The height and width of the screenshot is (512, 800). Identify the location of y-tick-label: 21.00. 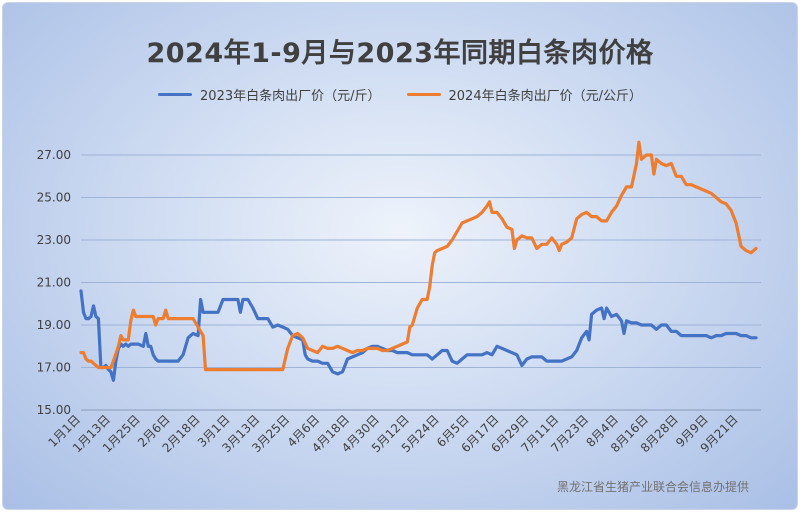
(54, 283).